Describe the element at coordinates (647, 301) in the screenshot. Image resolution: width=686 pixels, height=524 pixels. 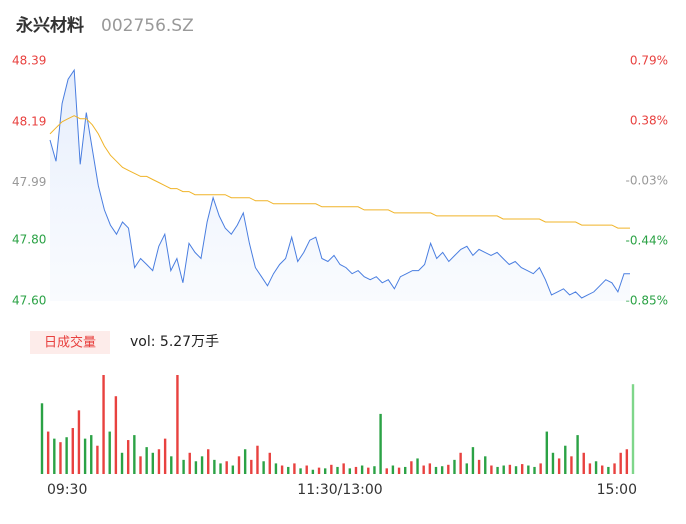
I see `y2-tick-label: -0.85%` at that location.